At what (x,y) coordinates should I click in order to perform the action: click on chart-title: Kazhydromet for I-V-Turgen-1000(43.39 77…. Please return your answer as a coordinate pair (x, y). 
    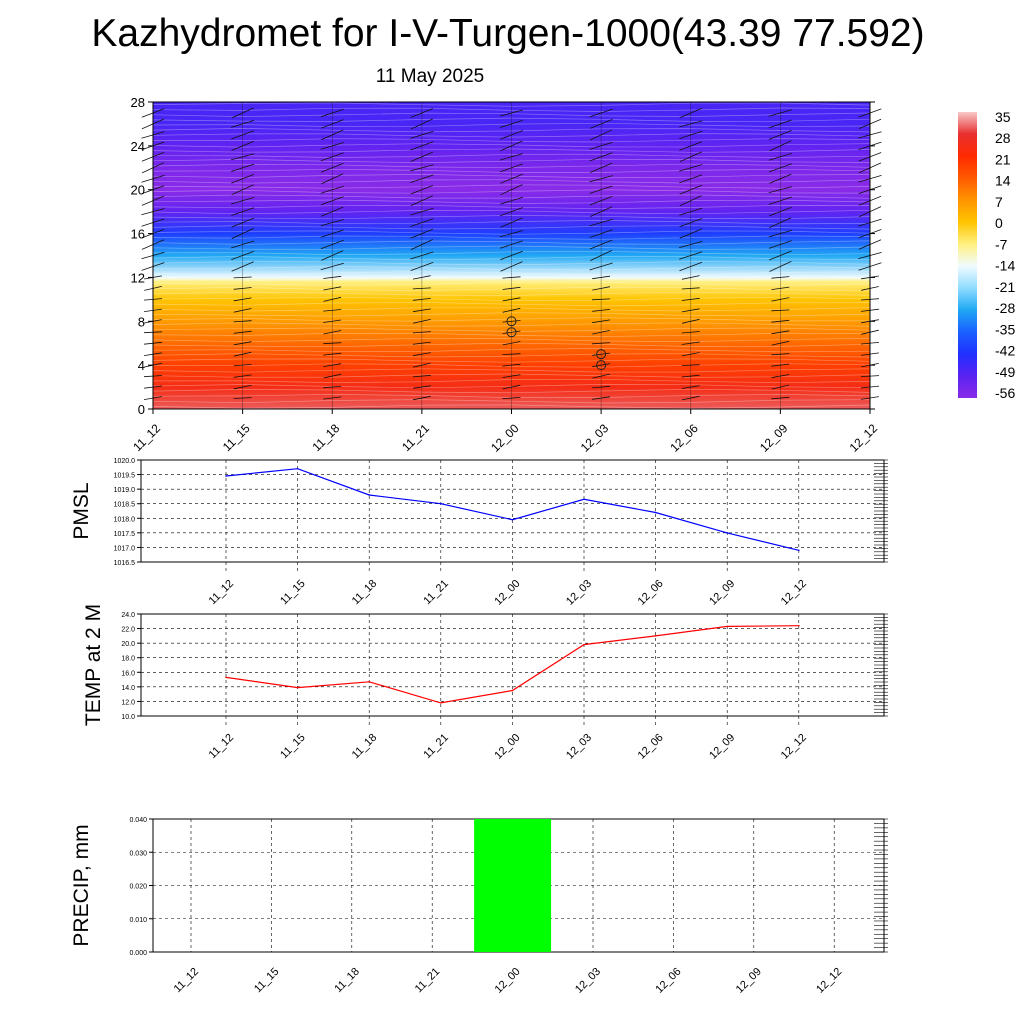
    Looking at the image, I should click on (508, 33).